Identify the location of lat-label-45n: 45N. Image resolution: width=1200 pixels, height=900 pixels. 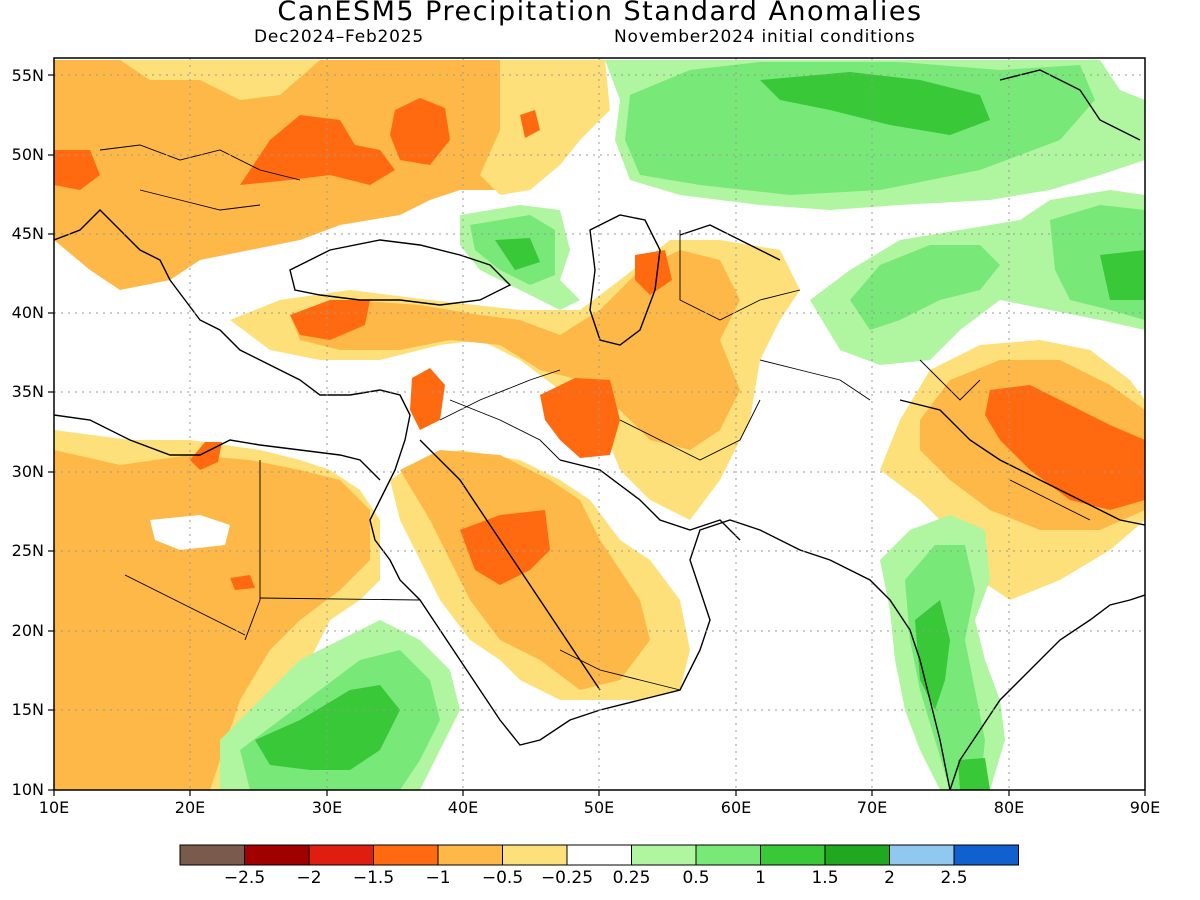
(27, 233).